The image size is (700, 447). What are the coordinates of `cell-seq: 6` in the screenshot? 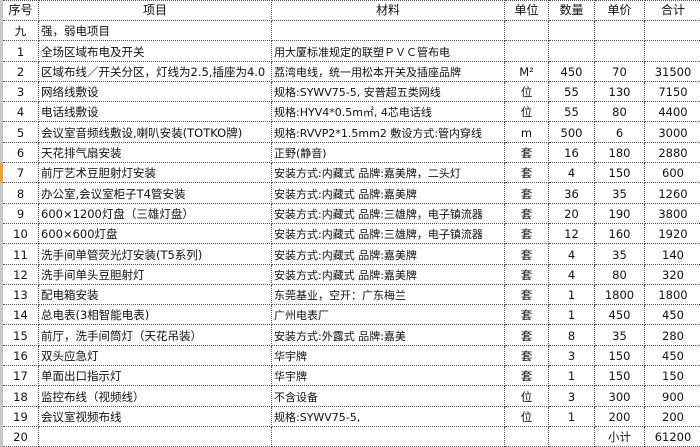 It's located at (19, 152).